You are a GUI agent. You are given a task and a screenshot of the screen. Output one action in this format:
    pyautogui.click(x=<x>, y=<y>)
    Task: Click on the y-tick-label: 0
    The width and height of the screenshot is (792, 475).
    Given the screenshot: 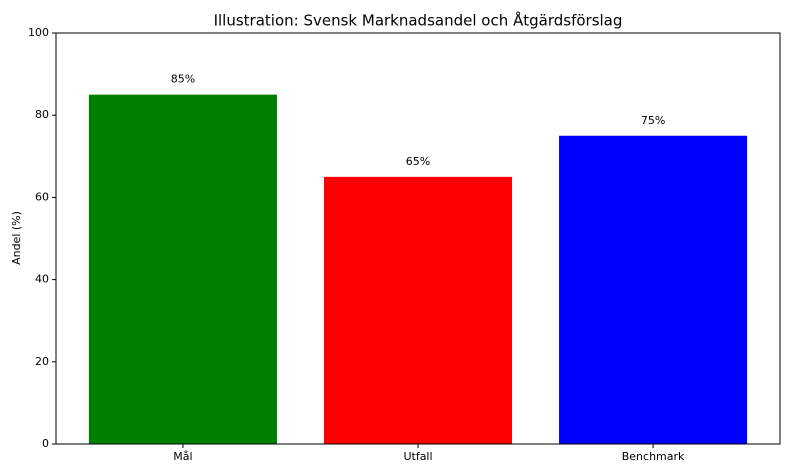 What is the action you would take?
    pyautogui.click(x=45, y=443)
    